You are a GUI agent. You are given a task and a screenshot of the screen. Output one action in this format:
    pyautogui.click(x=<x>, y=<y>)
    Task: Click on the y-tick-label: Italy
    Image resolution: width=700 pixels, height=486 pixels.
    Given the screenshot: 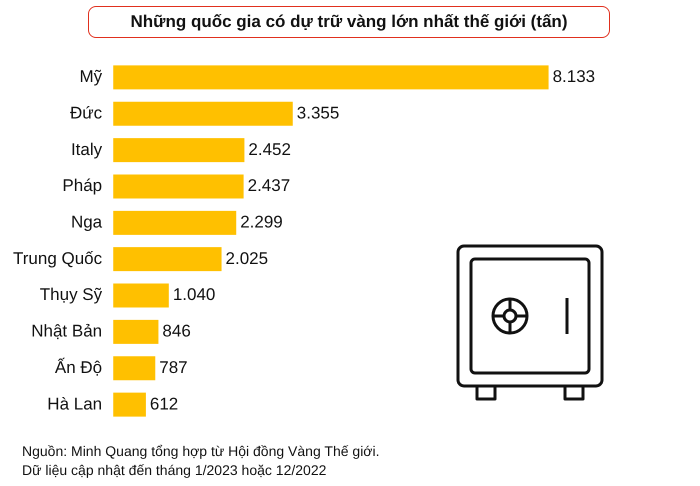 What is the action you would take?
    pyautogui.click(x=86, y=149)
    